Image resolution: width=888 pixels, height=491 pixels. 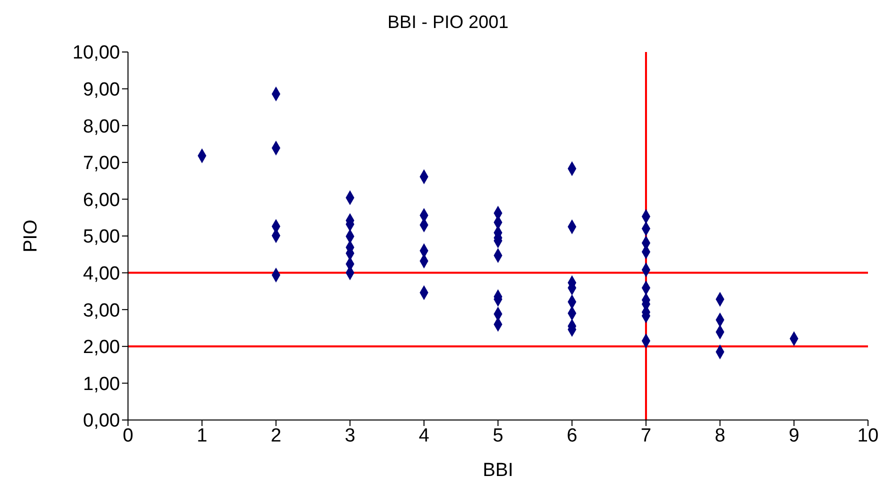 I want to click on x-tick-label: 1, so click(x=202, y=435).